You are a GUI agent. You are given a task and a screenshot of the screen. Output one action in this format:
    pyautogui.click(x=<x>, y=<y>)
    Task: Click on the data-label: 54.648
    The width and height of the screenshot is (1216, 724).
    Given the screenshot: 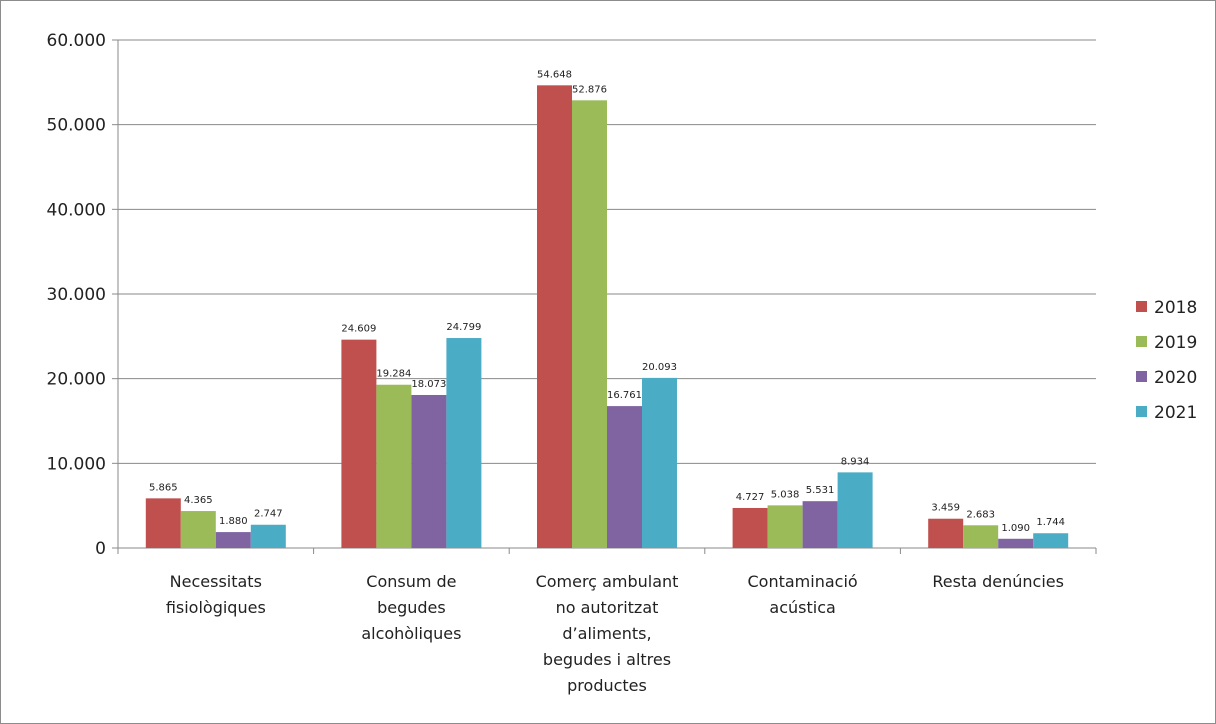 What is the action you would take?
    pyautogui.click(x=554, y=74)
    